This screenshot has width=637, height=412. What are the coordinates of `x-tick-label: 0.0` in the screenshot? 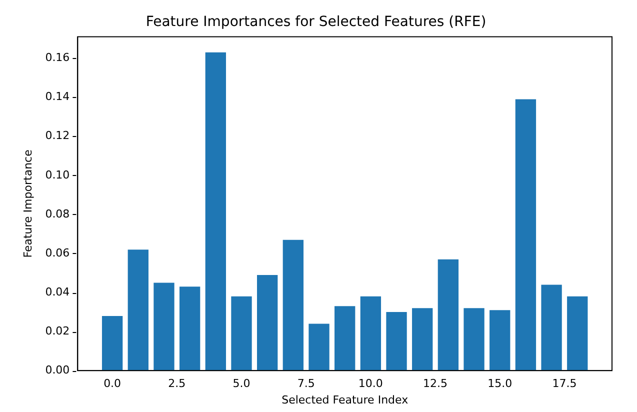 It's located at (113, 383).